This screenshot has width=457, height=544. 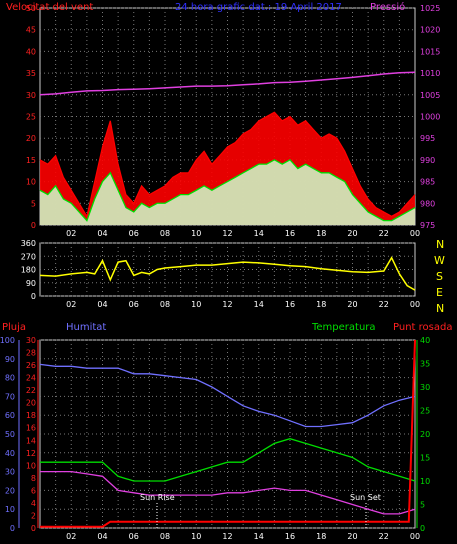 I want to click on humidity-tick-label: 30, so click(x=10, y=472).